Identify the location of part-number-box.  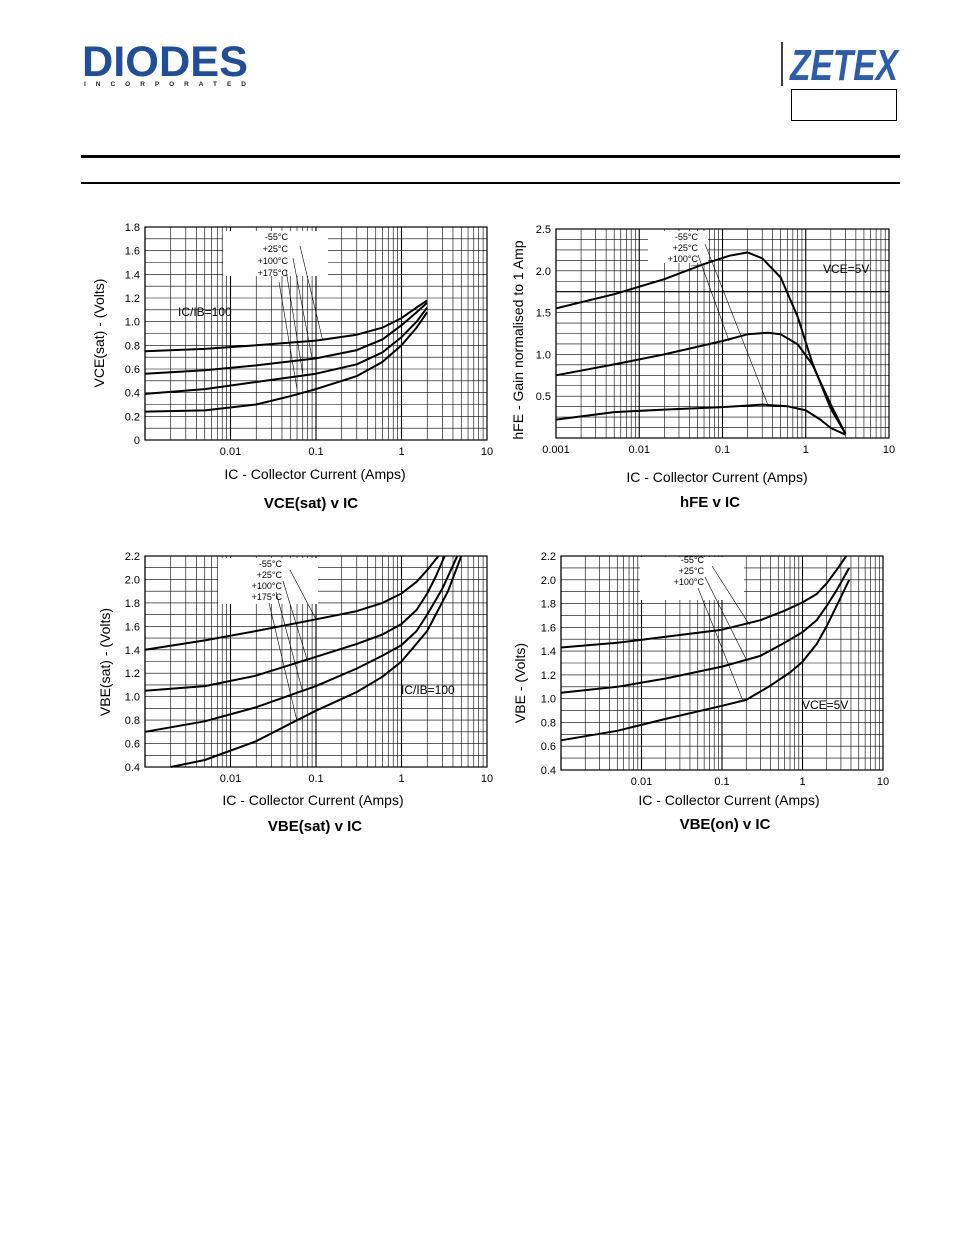
(844, 105).